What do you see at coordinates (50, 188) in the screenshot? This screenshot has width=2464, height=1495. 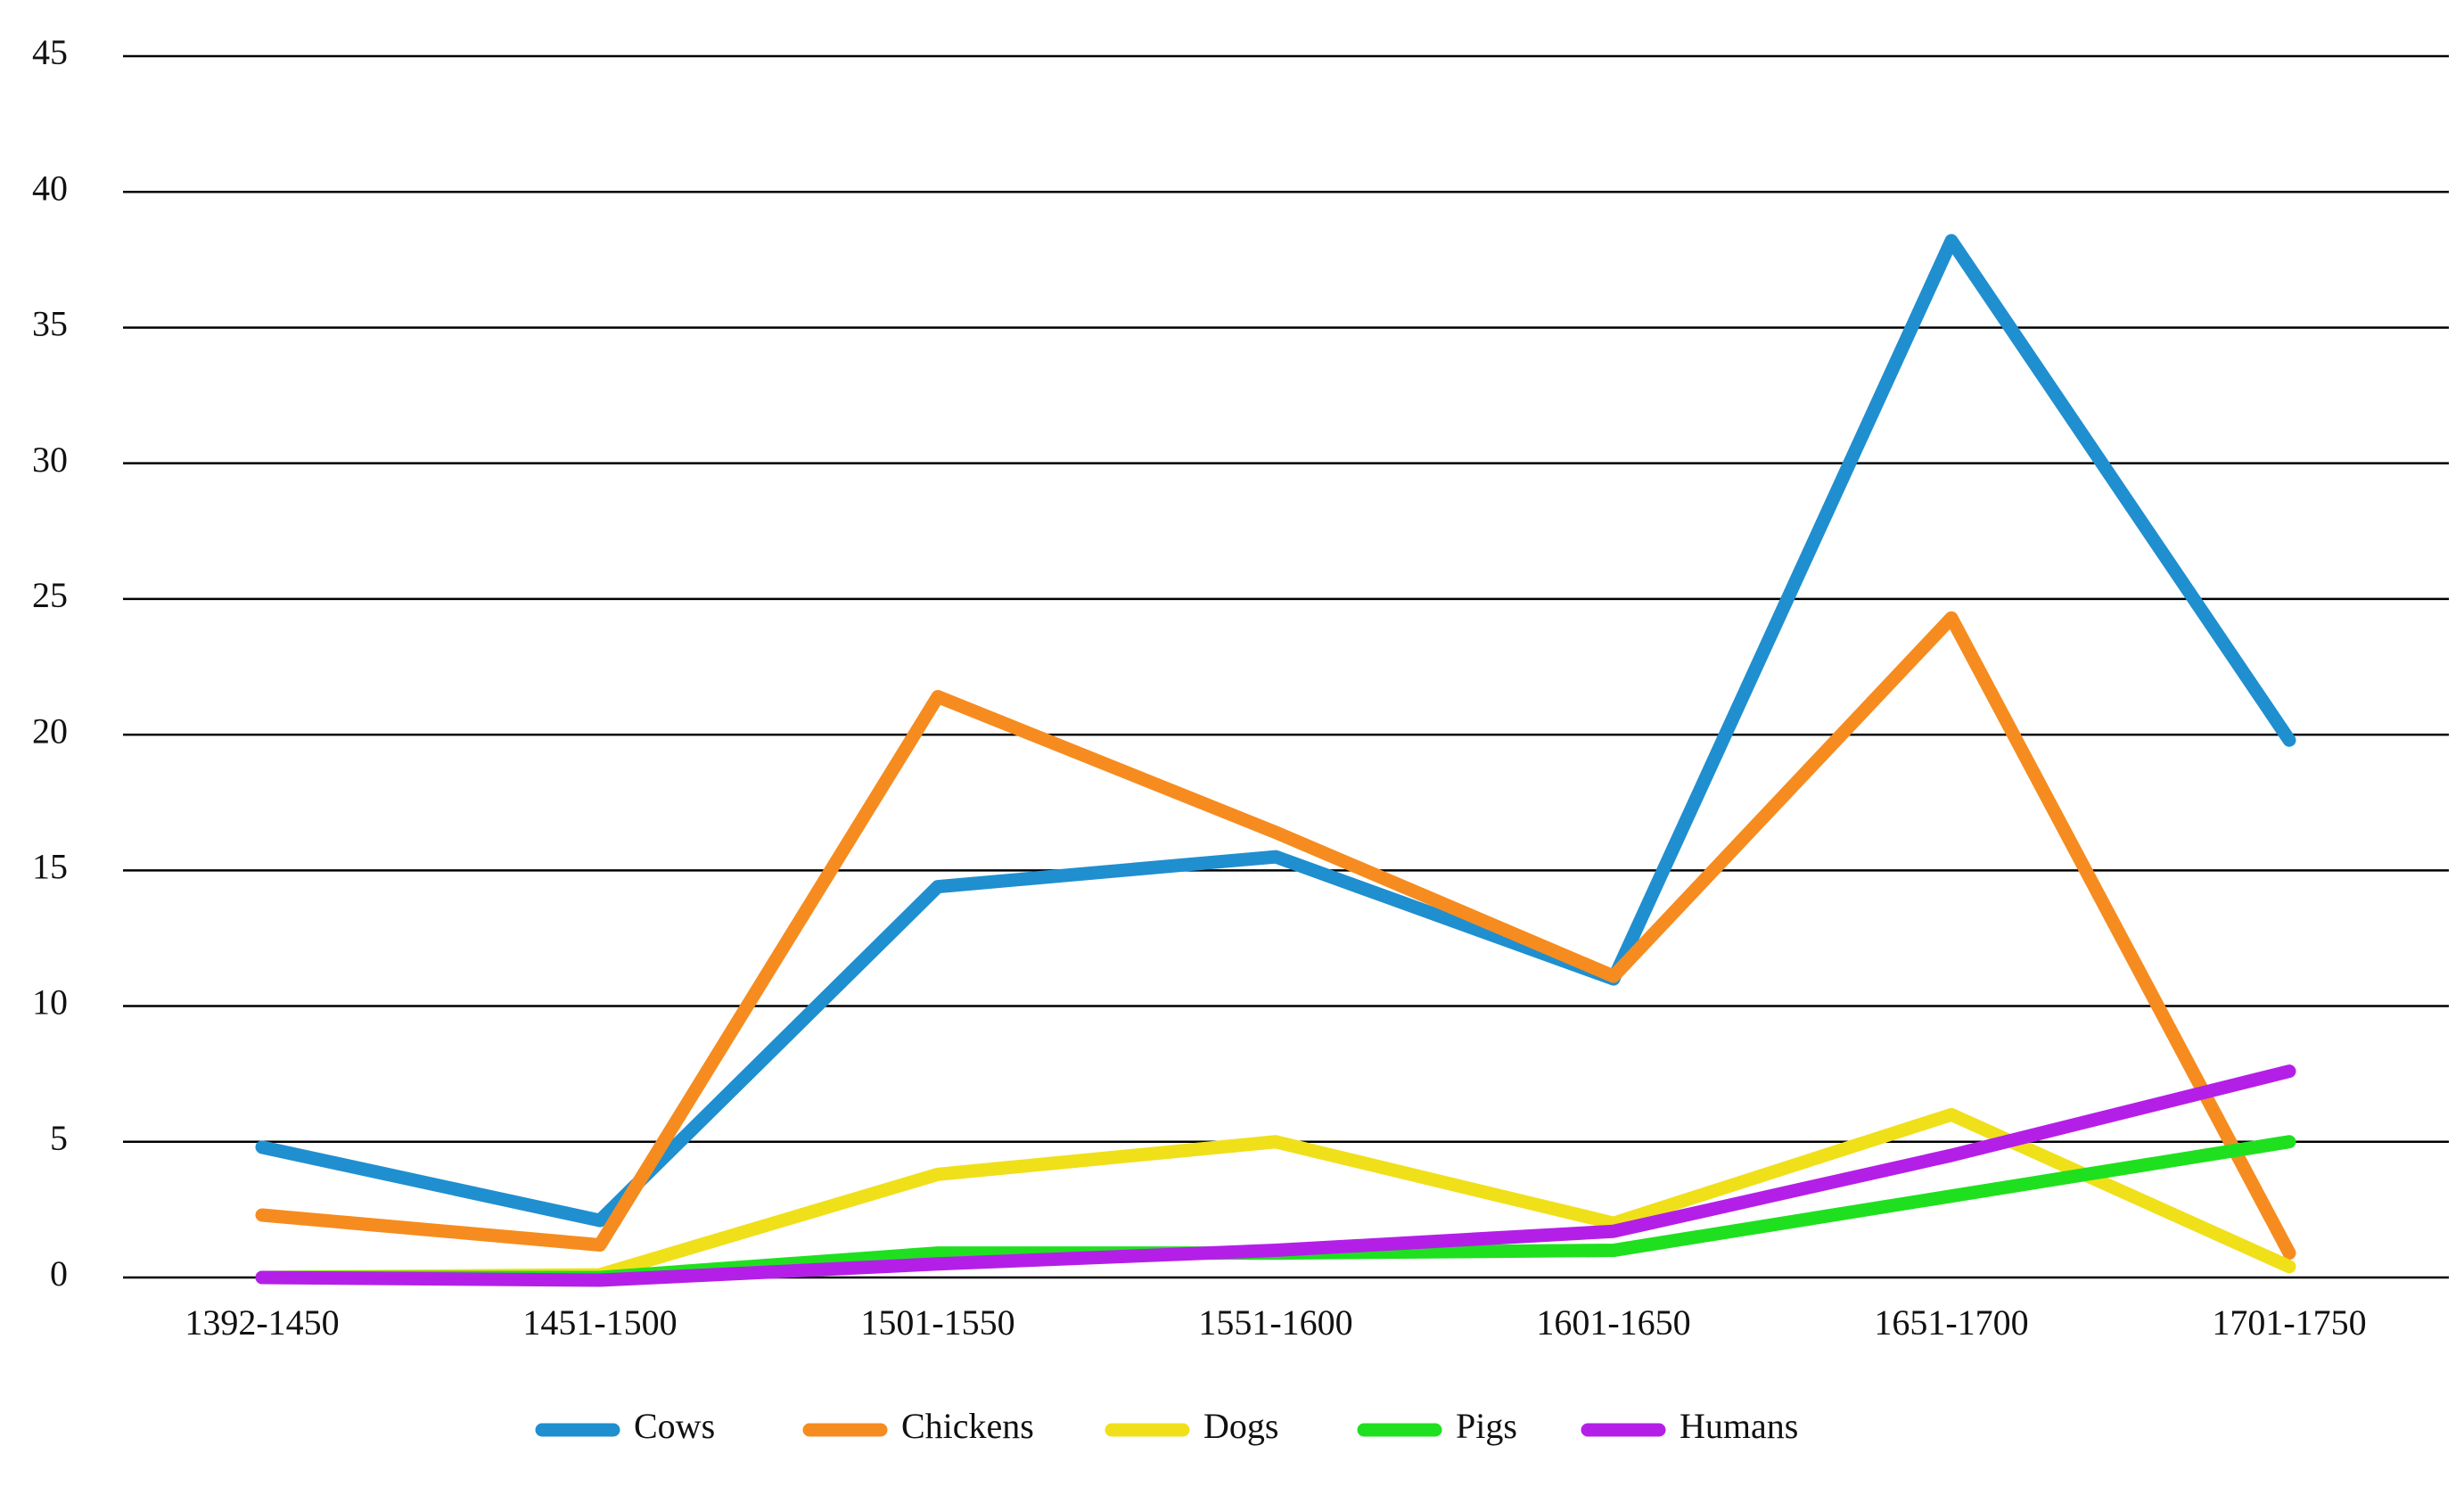 I see `y-tick-label: 40` at bounding box center [50, 188].